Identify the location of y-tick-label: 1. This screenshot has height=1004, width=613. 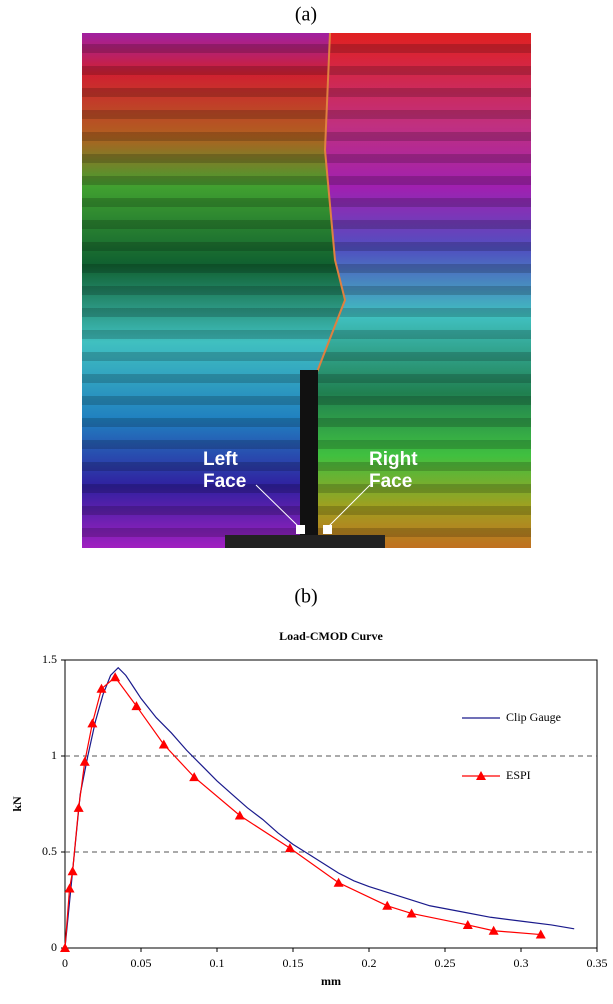
(54, 755).